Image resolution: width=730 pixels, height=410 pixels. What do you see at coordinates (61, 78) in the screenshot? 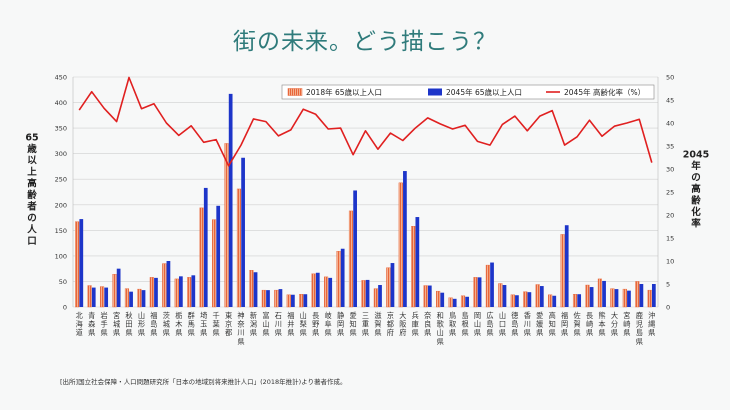
I see `y-left-tick-label: 450` at bounding box center [61, 78].